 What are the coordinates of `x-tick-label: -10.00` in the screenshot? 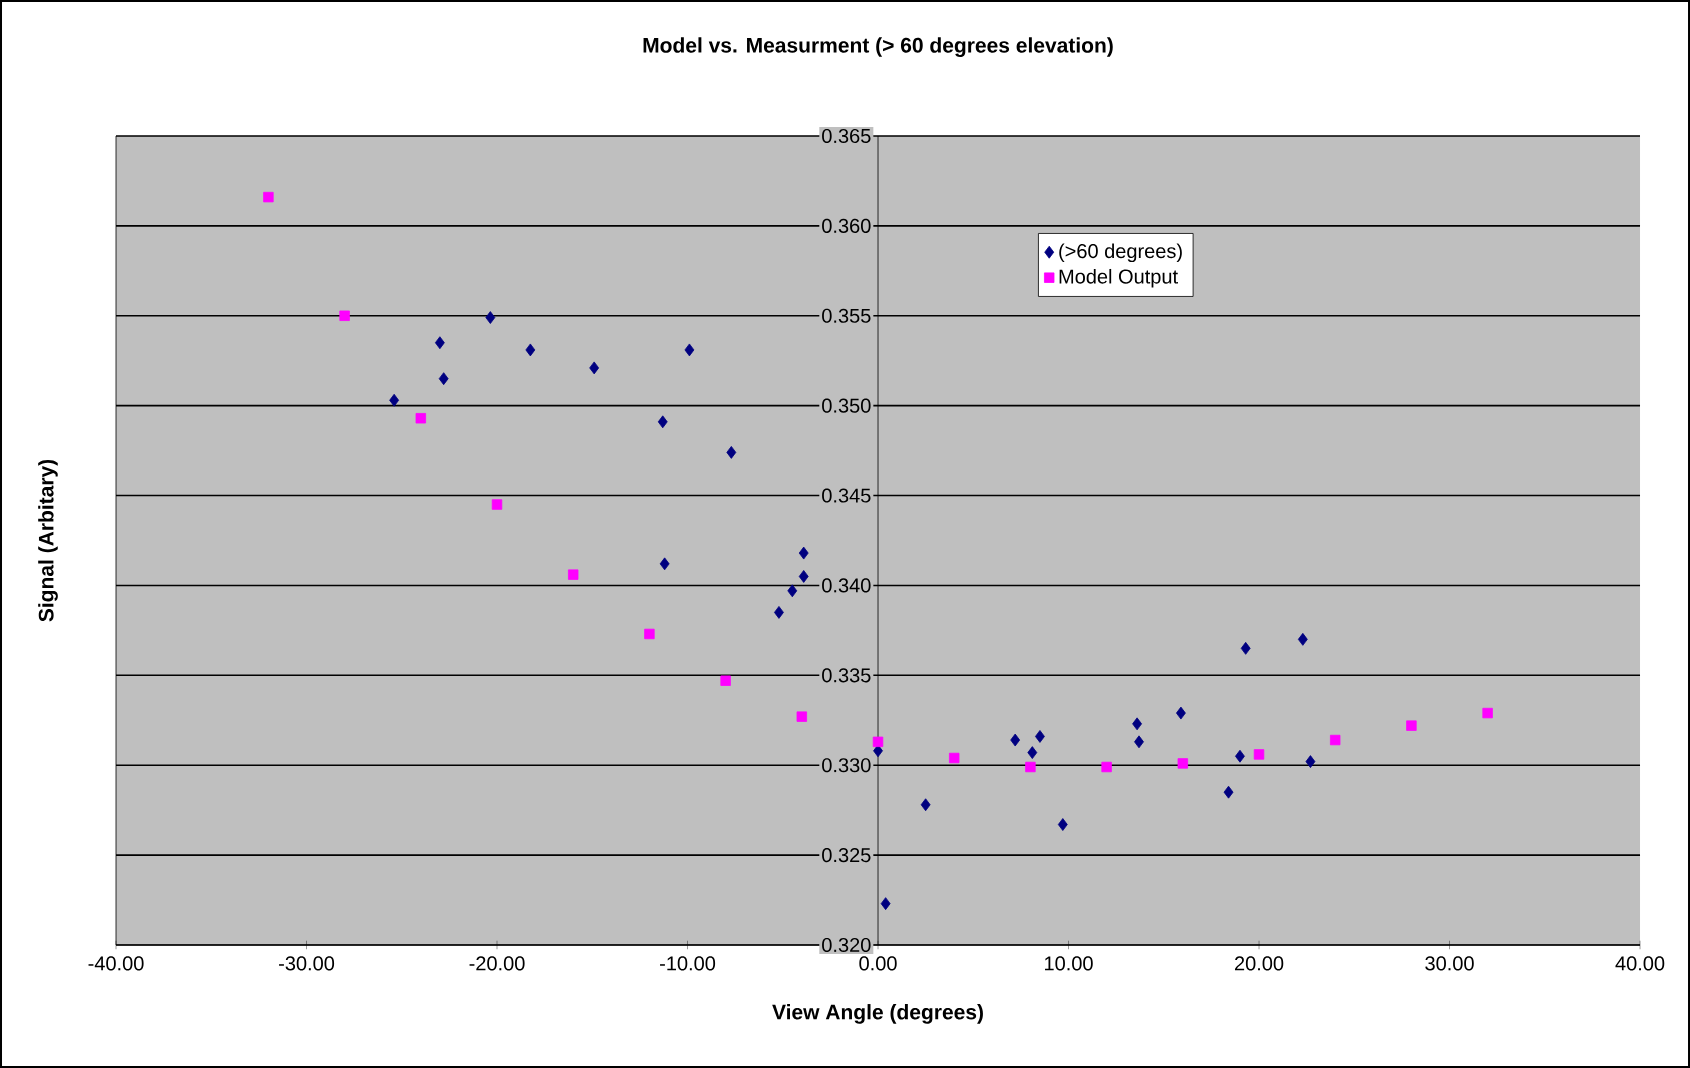 It's located at (688, 963).